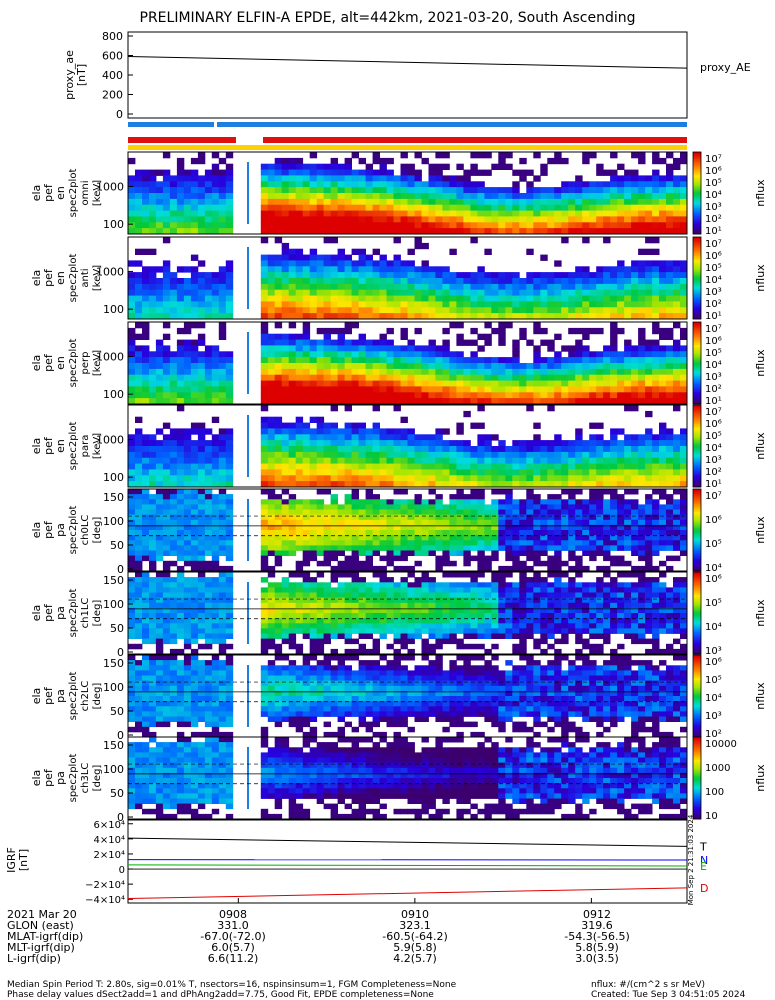 The image size is (775, 1000). I want to click on proxy-ae-tick-label: 400, so click(112, 75).